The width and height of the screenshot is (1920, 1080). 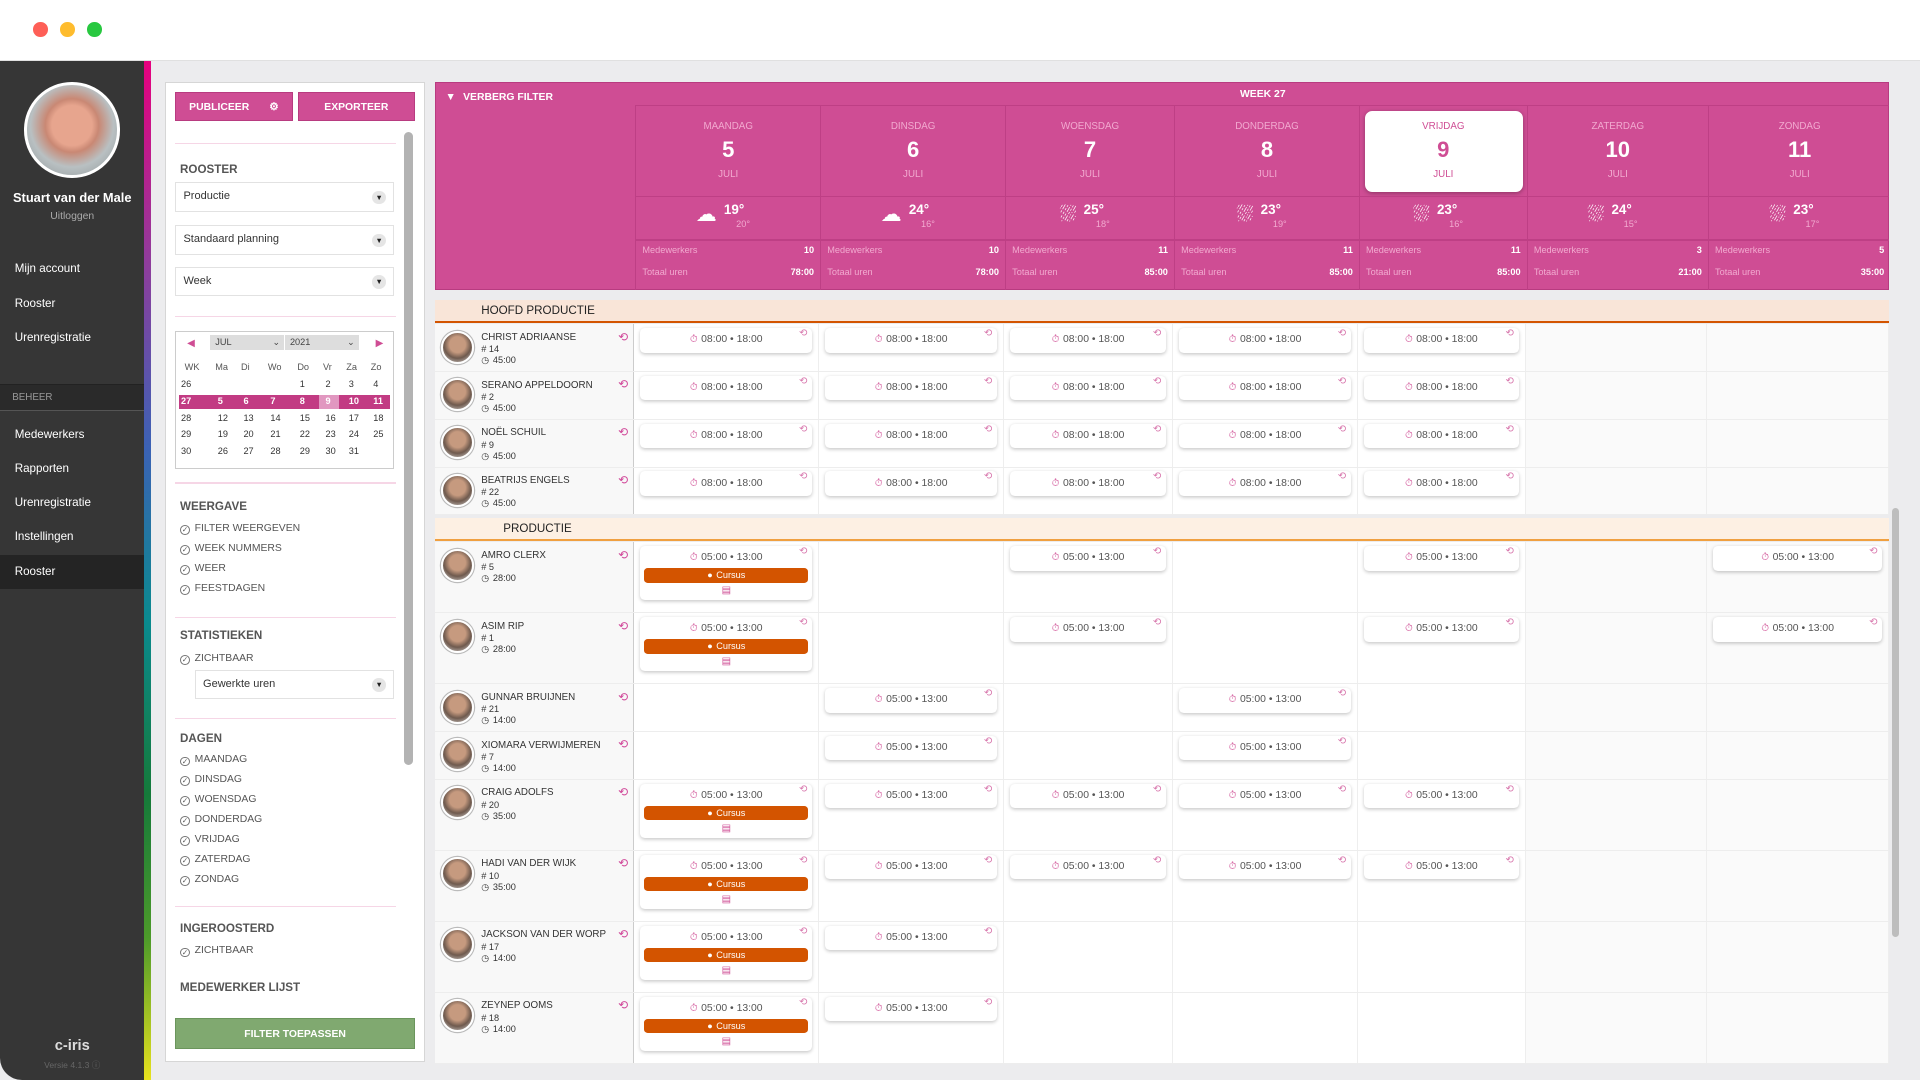 What do you see at coordinates (273, 401) in the screenshot?
I see `calendar-day: 7` at bounding box center [273, 401].